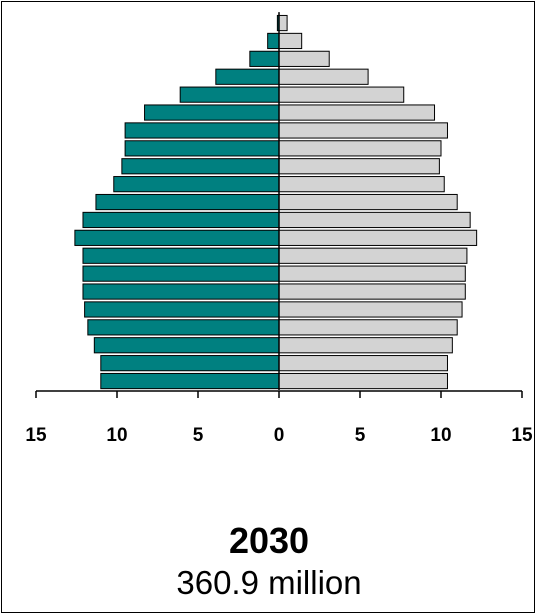  I want to click on caption-year: 2030, so click(269, 540).